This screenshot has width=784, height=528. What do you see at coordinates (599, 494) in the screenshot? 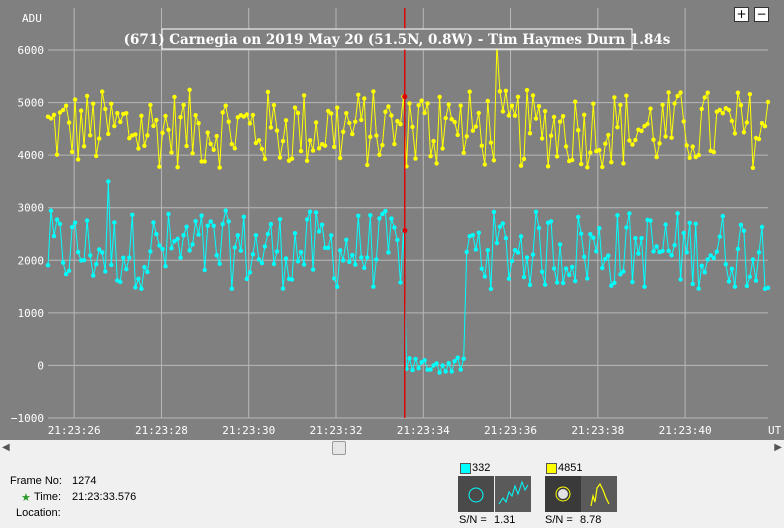
I see `target-2-lightcurve-thumbnail` at bounding box center [599, 494].